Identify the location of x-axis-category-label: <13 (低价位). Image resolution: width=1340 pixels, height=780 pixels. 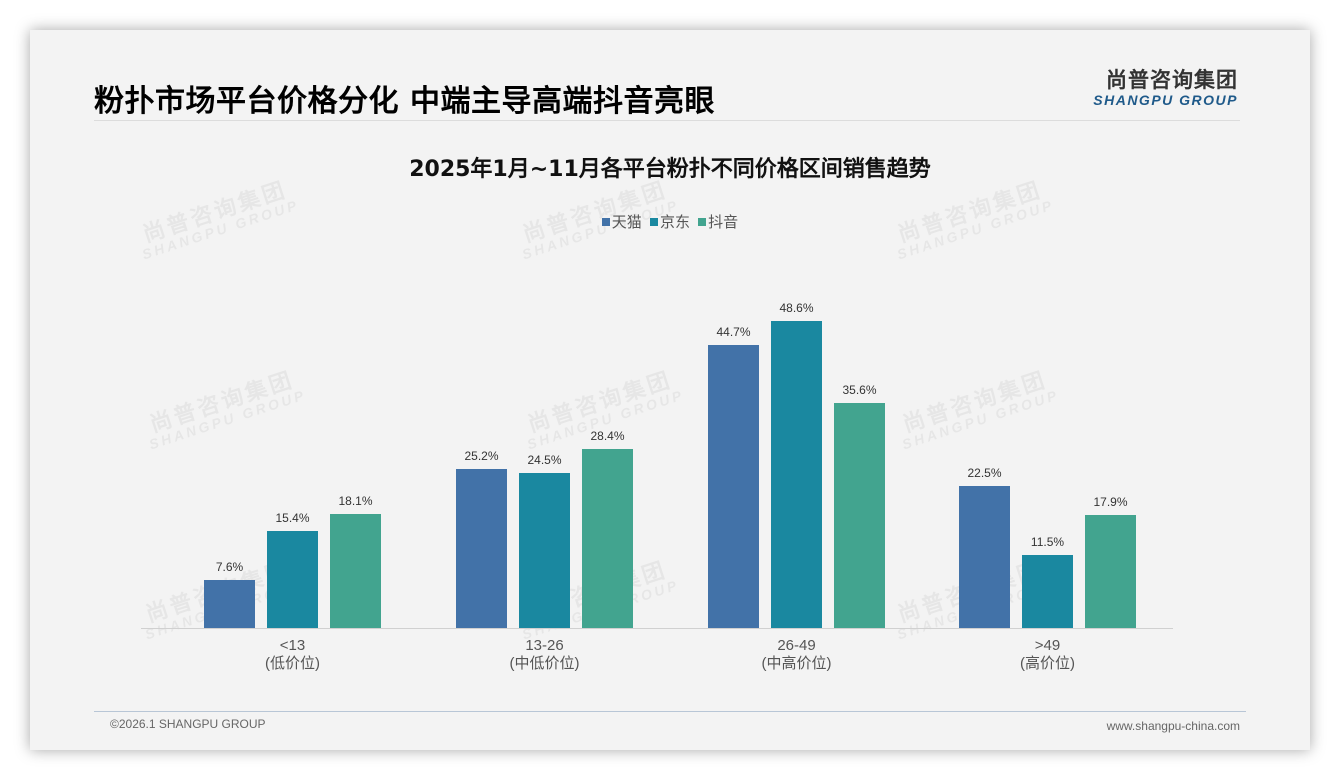
(293, 655).